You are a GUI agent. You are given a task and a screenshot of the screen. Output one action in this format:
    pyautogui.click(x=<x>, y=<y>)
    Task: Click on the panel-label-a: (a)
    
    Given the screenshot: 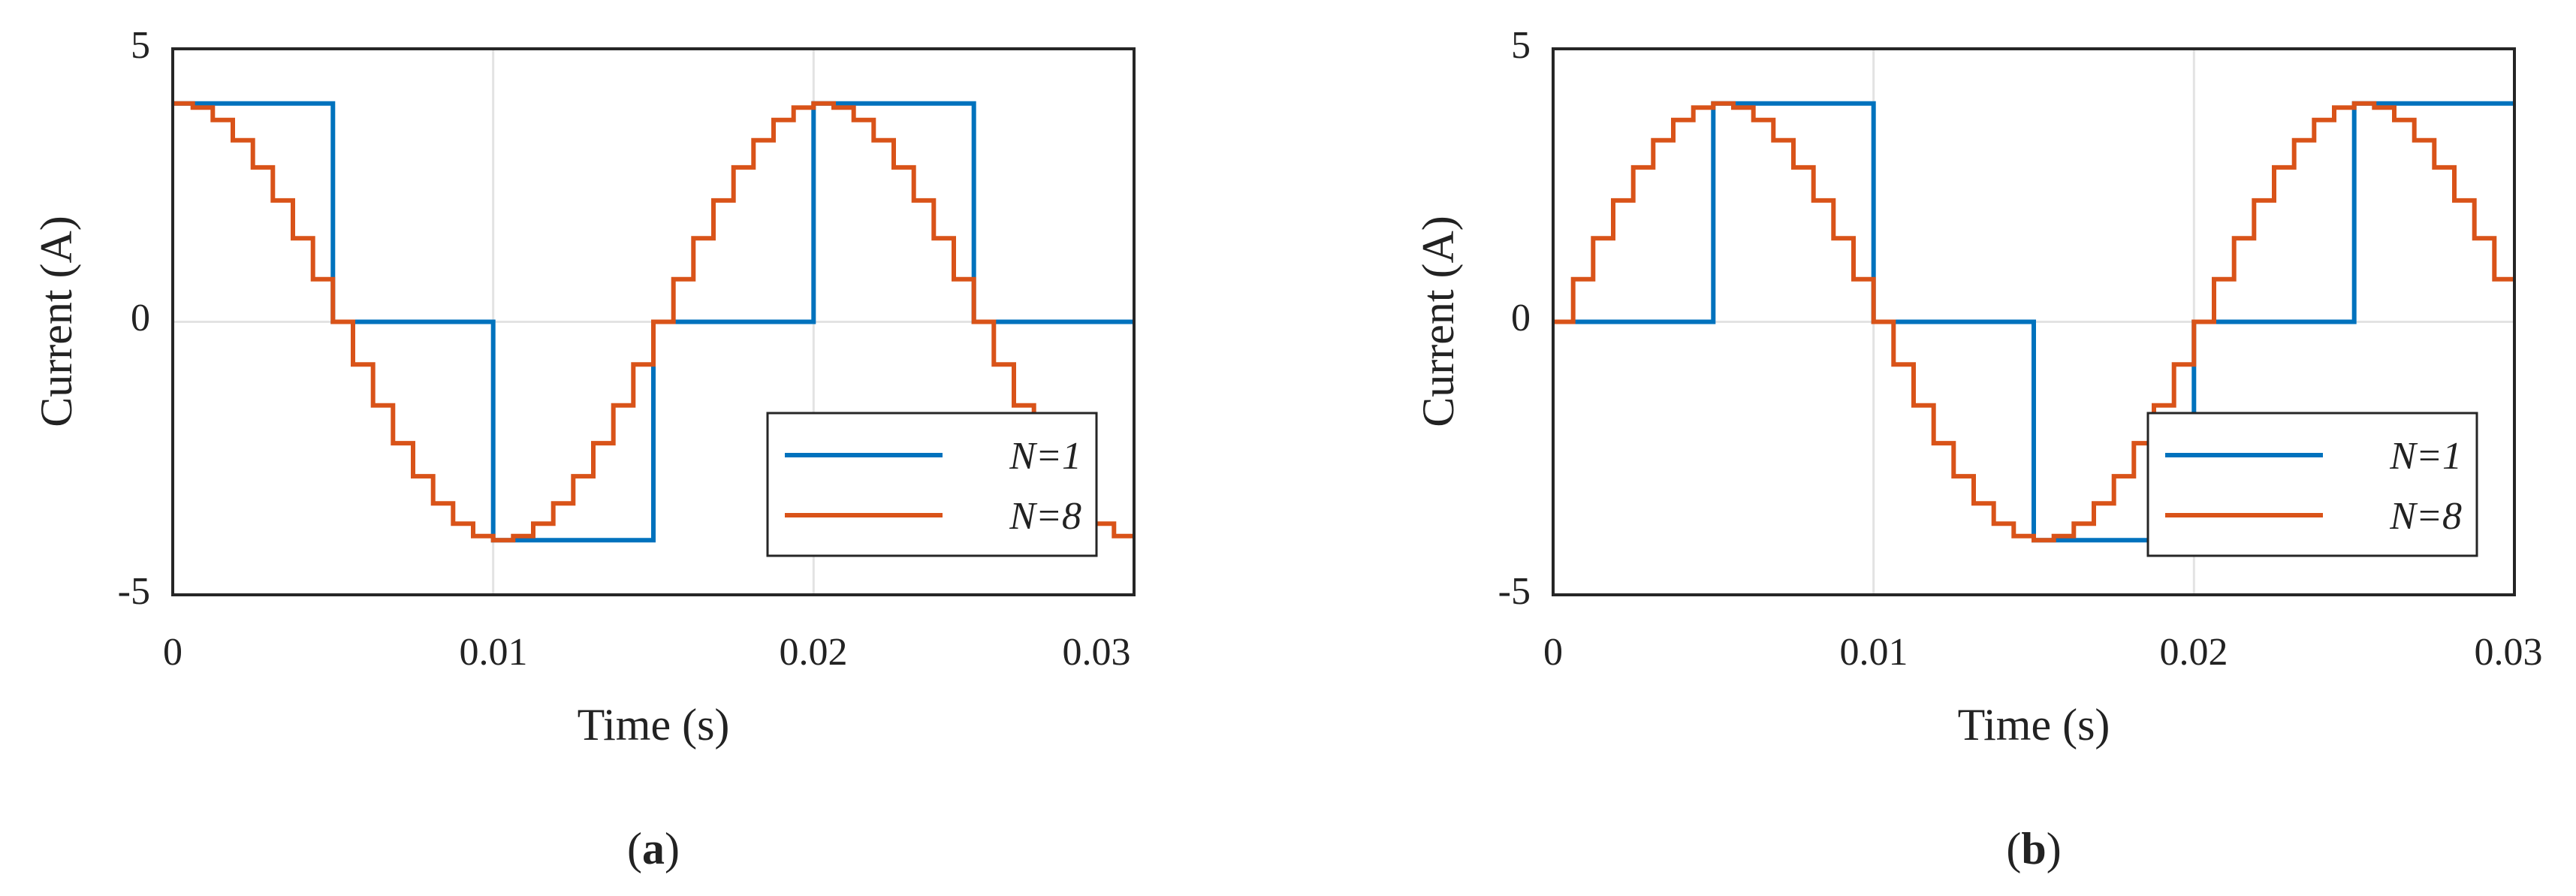 What is the action you would take?
    pyautogui.click(x=653, y=848)
    